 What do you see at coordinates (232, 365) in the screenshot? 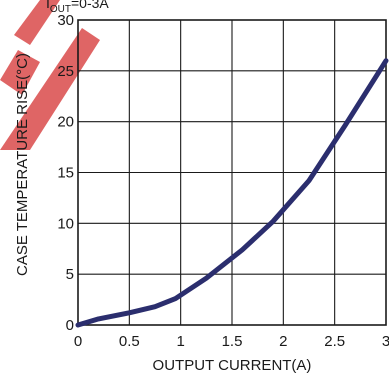
I see `x-axis-label: OUTPUT CURRENT(A)` at bounding box center [232, 365].